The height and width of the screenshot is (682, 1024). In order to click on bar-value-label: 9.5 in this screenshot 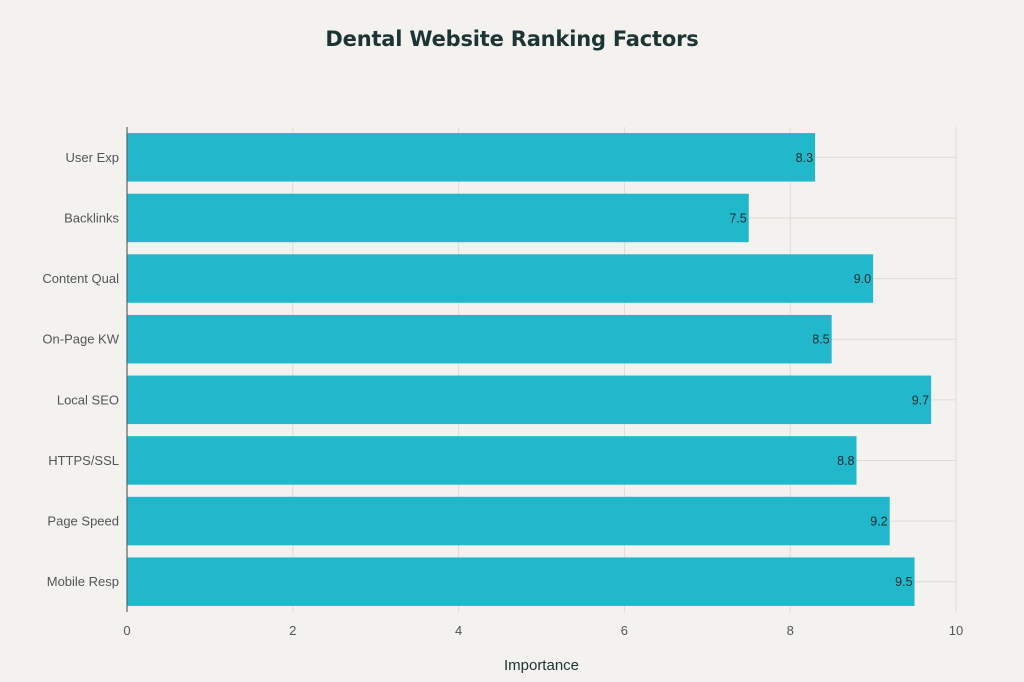, I will do `click(903, 582)`.